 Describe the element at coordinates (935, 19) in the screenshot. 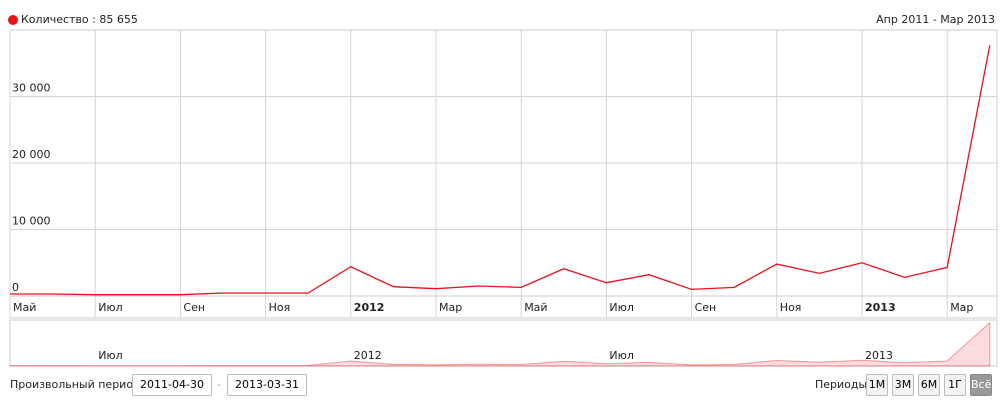

I see `range-label: Апр 2011 - Мар 2013` at that location.